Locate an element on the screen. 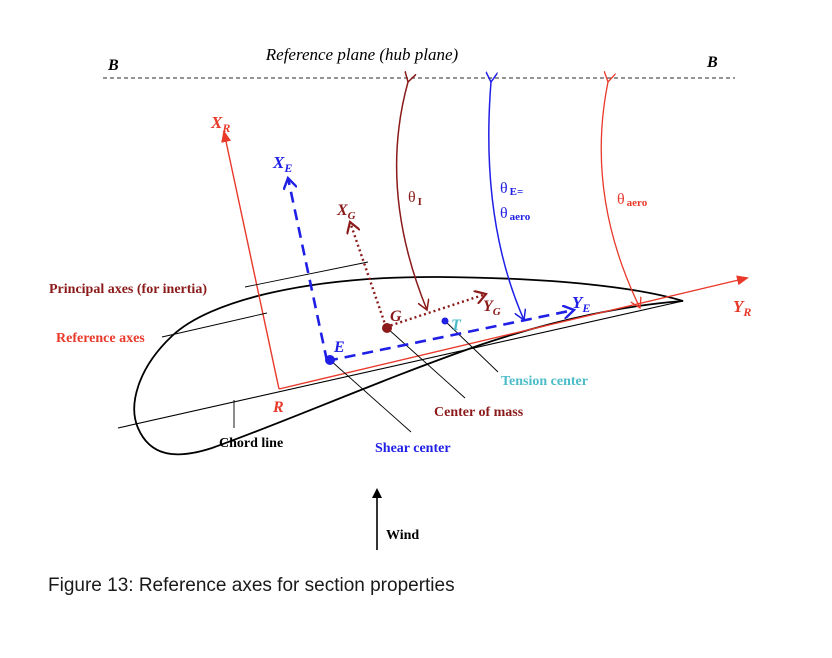  xr-axis-label: XR is located at coordinates (220, 124).